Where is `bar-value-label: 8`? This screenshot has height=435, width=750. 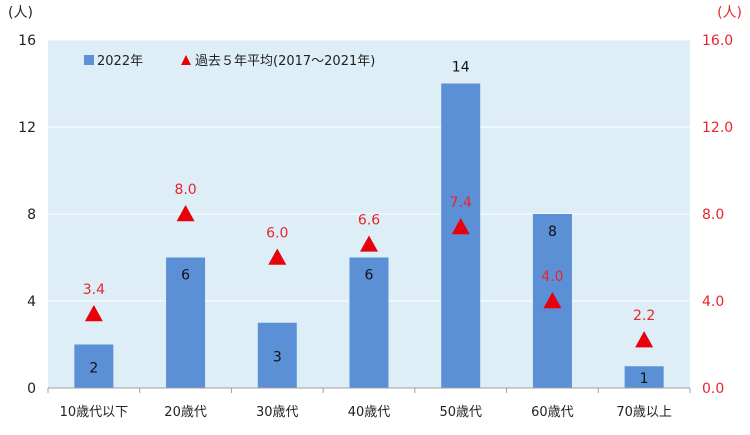
bar-value-label: 8 is located at coordinates (552, 232).